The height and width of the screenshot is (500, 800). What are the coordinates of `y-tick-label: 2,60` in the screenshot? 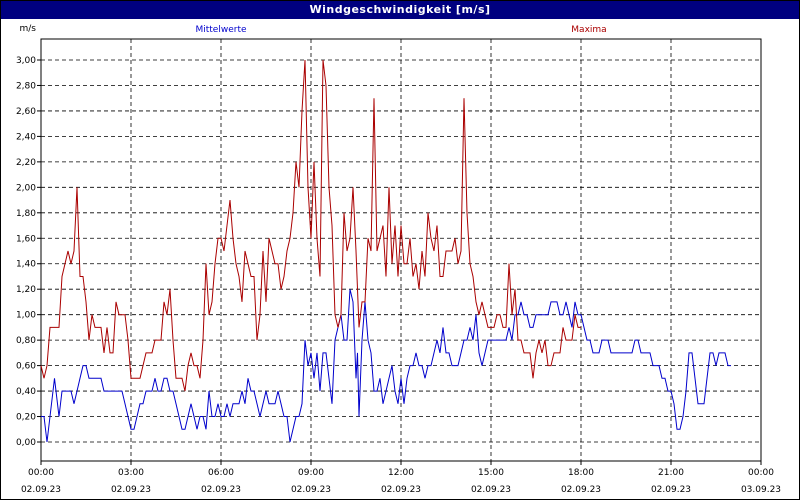 It's located at (26, 112).